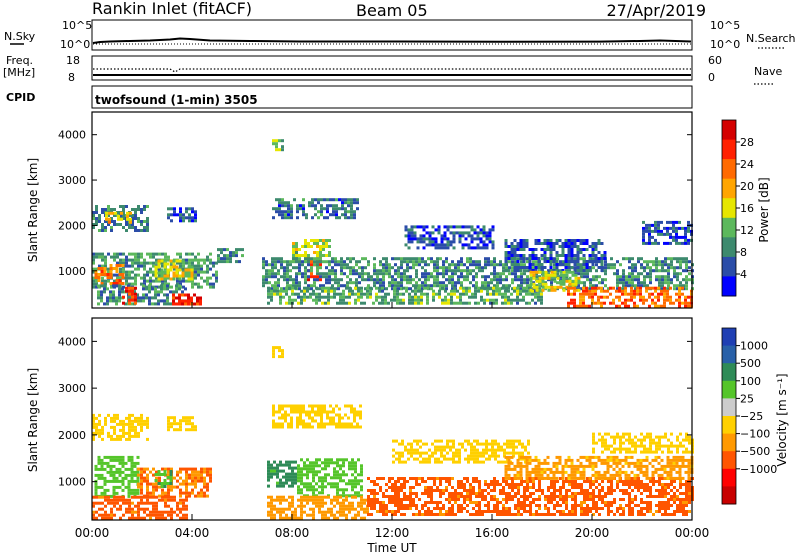 This screenshot has width=800, height=554. I want to click on colorbar-segment, so click(729, 188).